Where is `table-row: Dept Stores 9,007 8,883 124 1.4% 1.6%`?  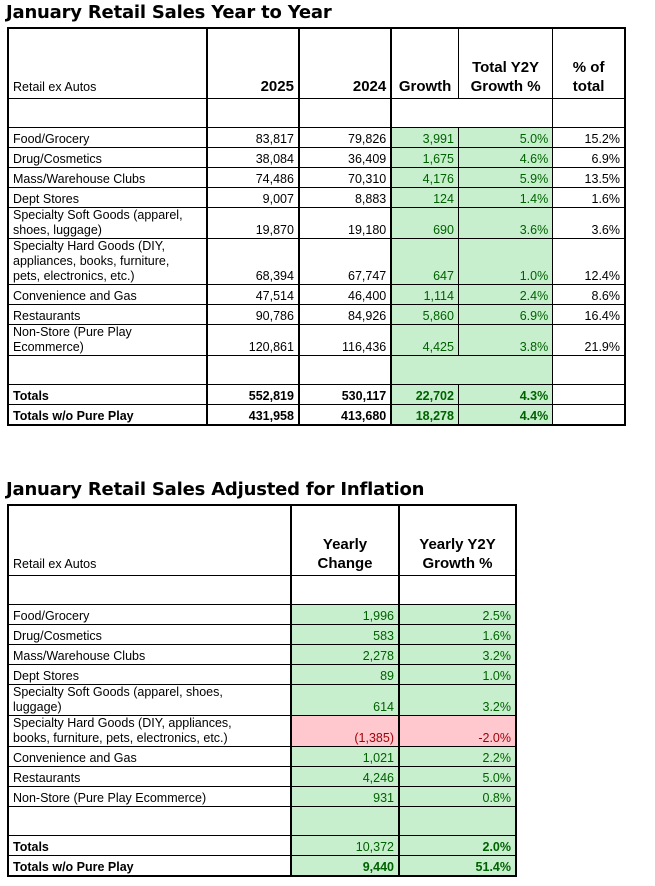 table-row: Dept Stores 9,007 8,883 124 1.4% 1.6% is located at coordinates (316, 197).